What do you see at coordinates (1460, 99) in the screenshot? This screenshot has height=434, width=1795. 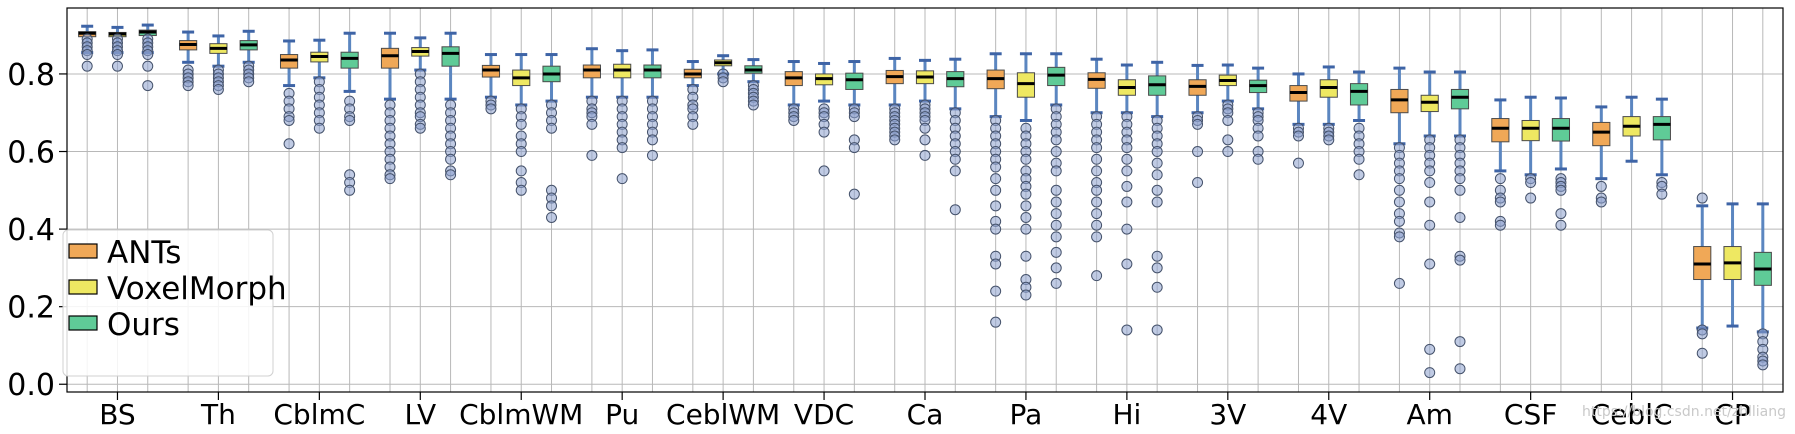 I see `iqr-box` at bounding box center [1460, 99].